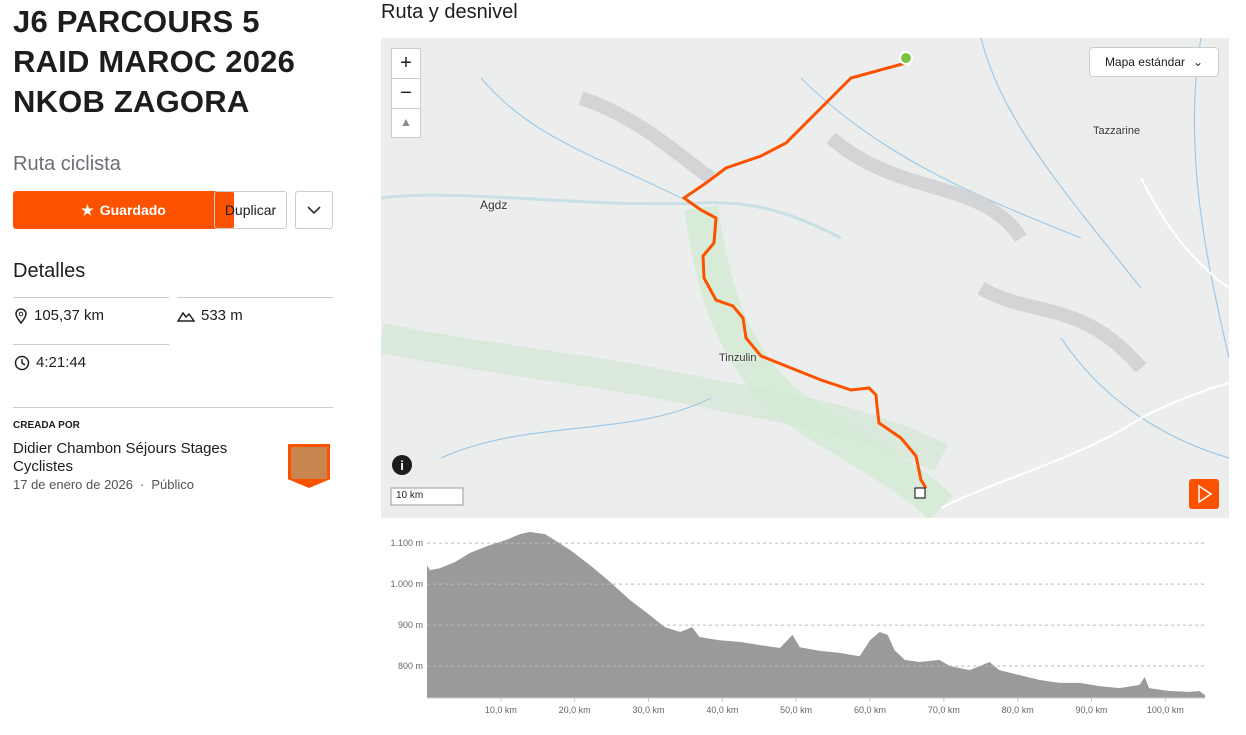  I want to click on duplicate-button: Duplicar, so click(250, 210).